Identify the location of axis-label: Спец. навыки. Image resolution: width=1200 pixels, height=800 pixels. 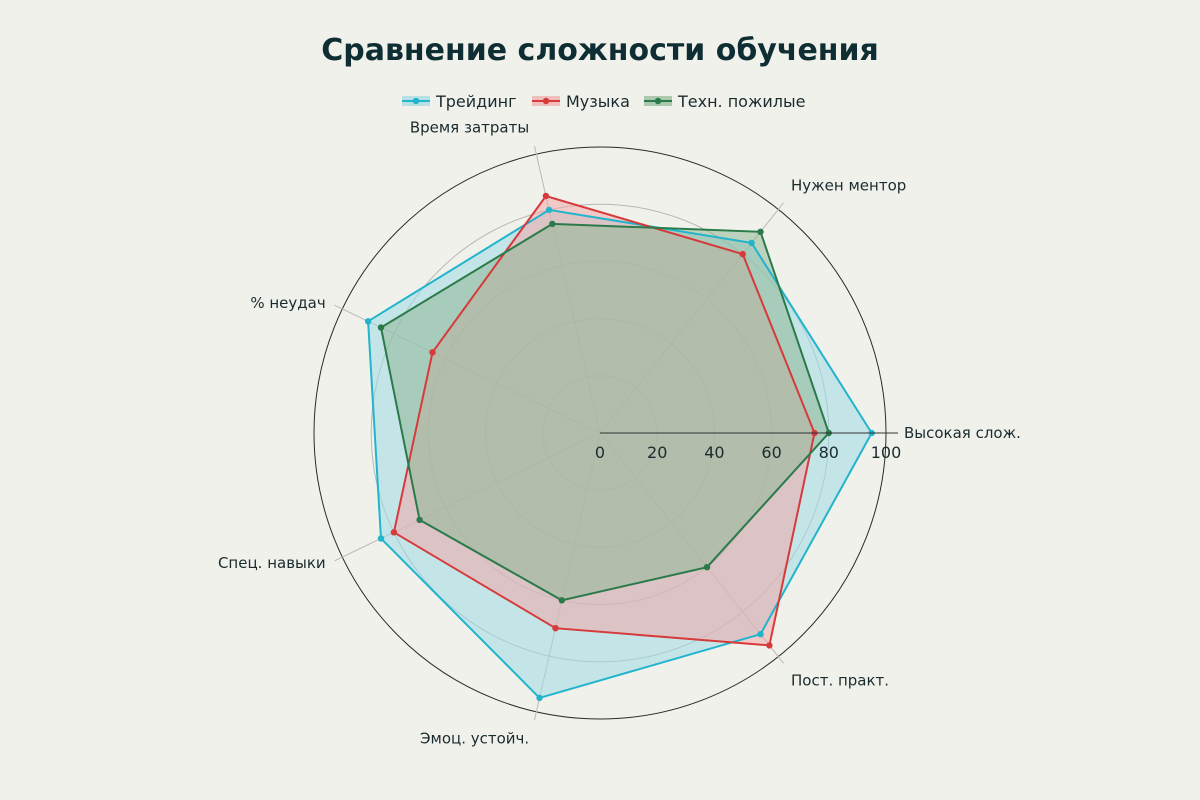
(272, 563).